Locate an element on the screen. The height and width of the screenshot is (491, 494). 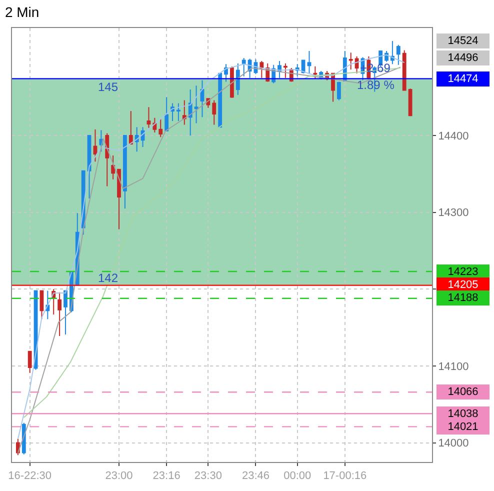
y-tick-label: 14000 is located at coordinates (453, 444).